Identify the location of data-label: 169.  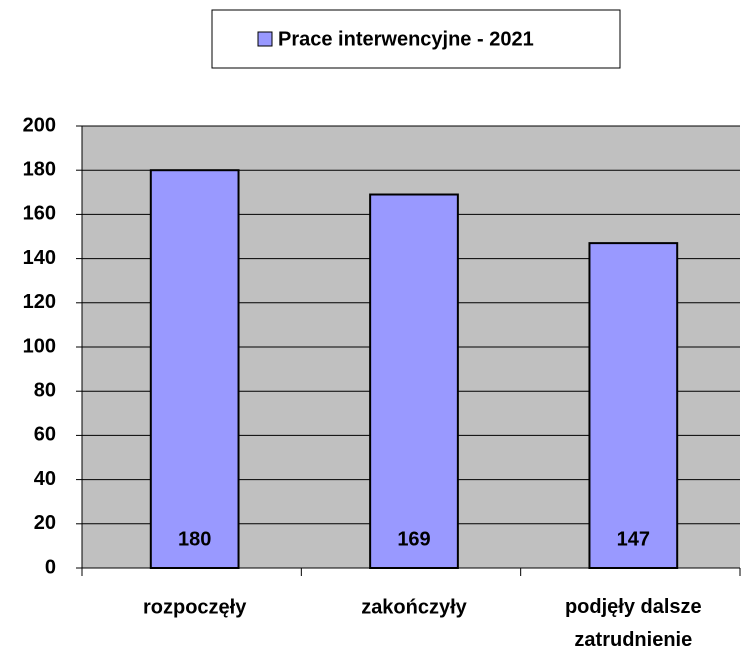
(413, 539).